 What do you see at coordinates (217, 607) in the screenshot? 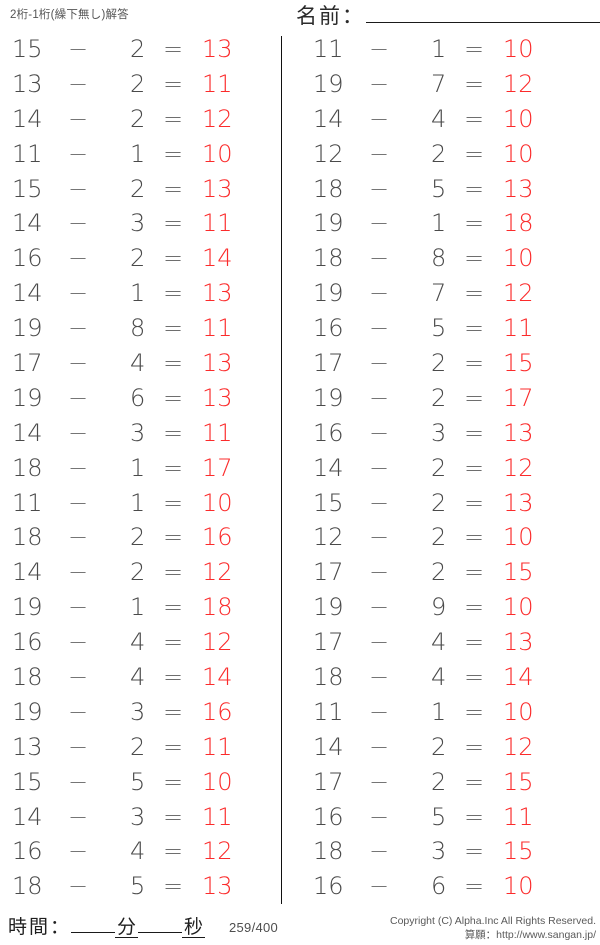
I see `answer-value: 18` at bounding box center [217, 607].